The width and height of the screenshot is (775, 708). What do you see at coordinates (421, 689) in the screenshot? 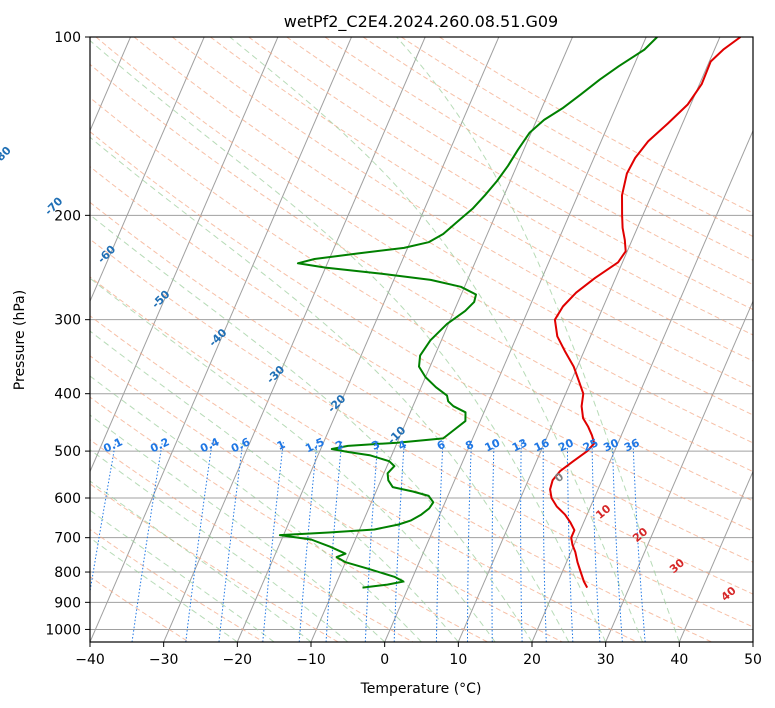
I see `x-axis-title: Temperature (°C)` at bounding box center [421, 689].